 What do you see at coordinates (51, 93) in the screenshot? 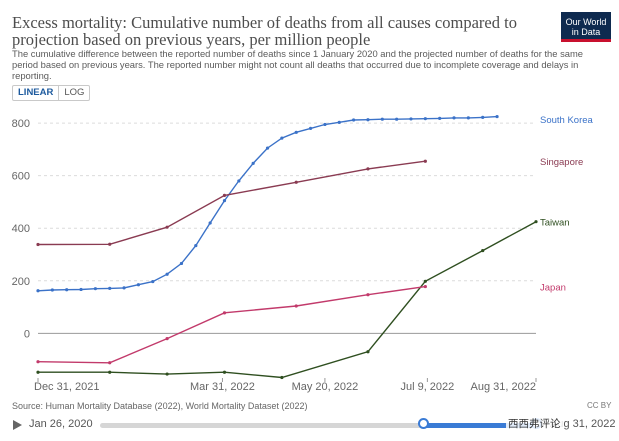
I see `scale-toggle: LINEAR LOG` at bounding box center [51, 93].